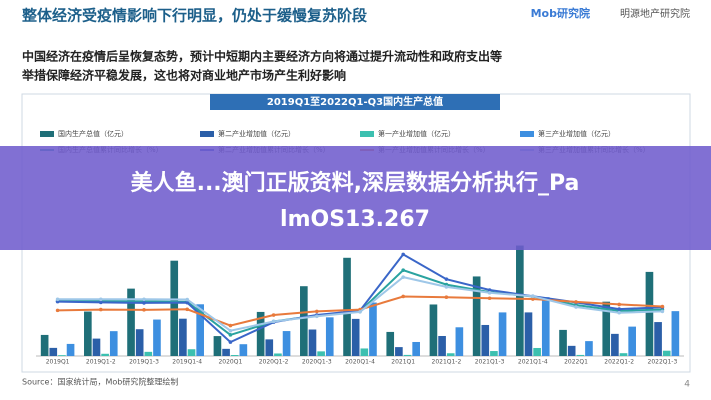 The height and width of the screenshot is (400, 711). I want to click on body-text: 中国经济在疫情后呈恢复态势，预计中短期内主要经济方向将通过提升流动性和政府支出等, so click(262, 56).